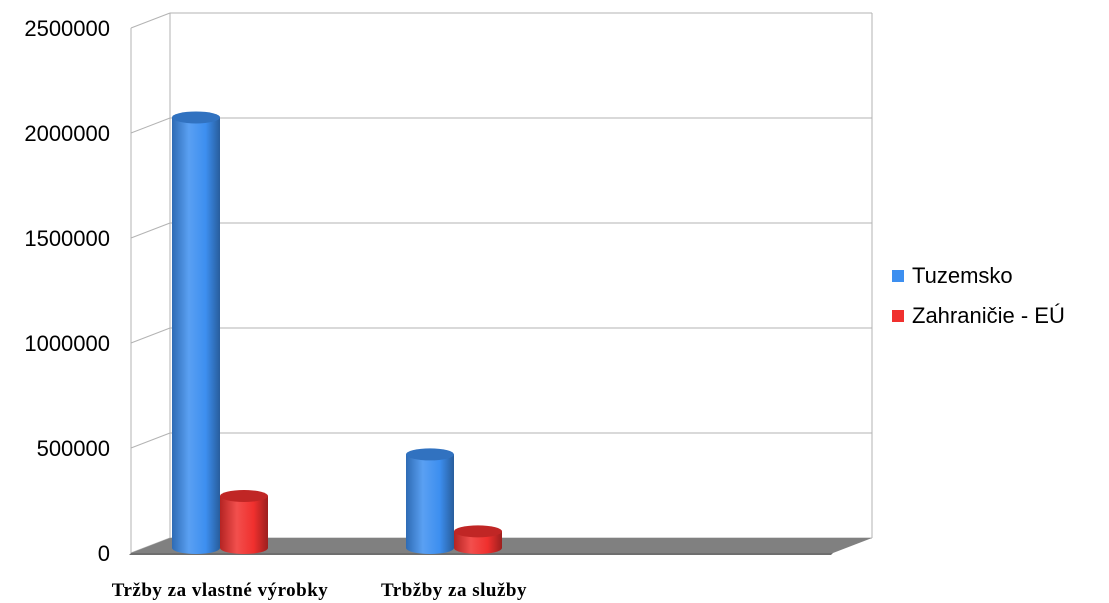 Image resolution: width=1109 pixels, height=603 pixels. What do you see at coordinates (220, 590) in the screenshot?
I see `x-category-label: Tržby za vlastné výrobky` at bounding box center [220, 590].